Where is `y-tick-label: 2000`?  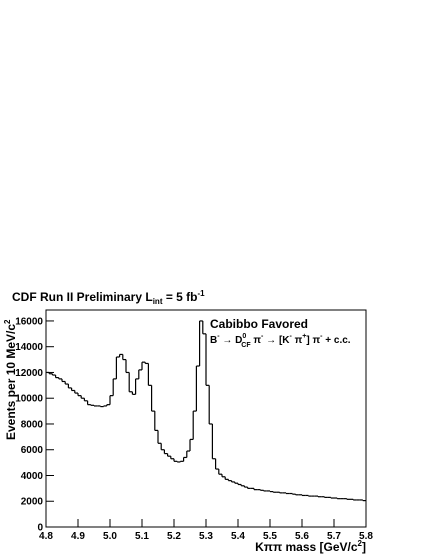 y-tick-label: 2000 is located at coordinates (32, 502).